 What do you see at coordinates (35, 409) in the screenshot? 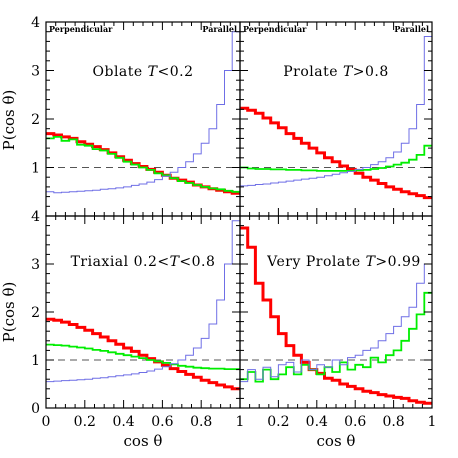
I see `y-tick-label: 0` at bounding box center [35, 409].